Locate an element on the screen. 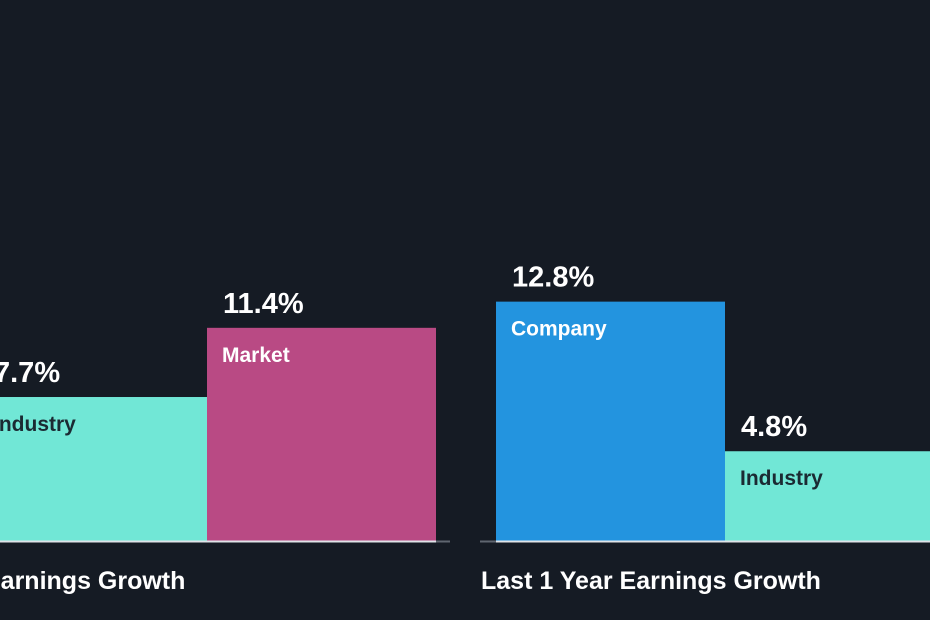 The width and height of the screenshot is (930, 620). category-label-market: Market is located at coordinates (256, 355).